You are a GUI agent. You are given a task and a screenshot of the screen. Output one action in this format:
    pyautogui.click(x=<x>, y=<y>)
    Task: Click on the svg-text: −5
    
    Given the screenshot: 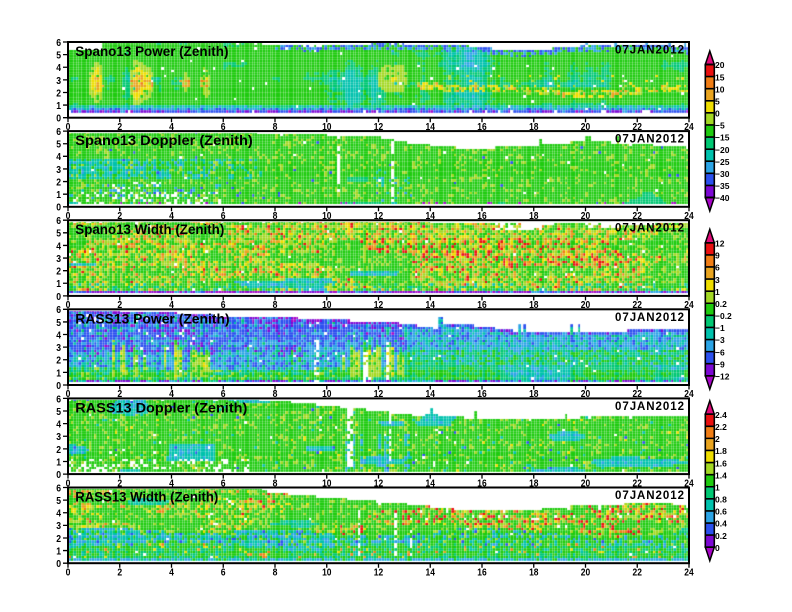 What is the action you would take?
    pyautogui.click(x=720, y=126)
    